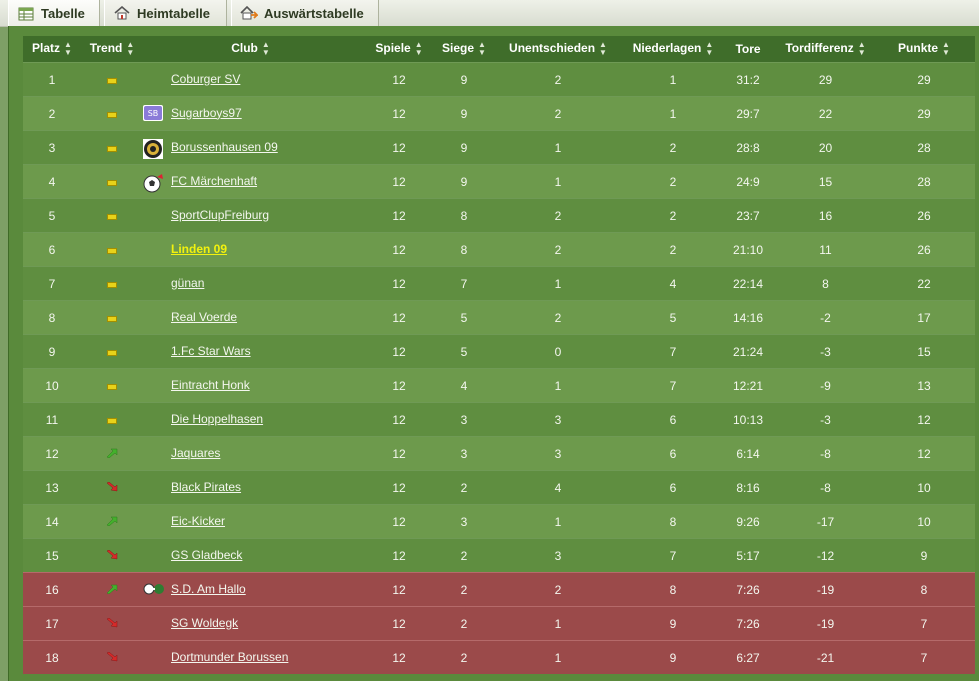  I want to click on sugarboys-logo-icon: SB, so click(153, 113).